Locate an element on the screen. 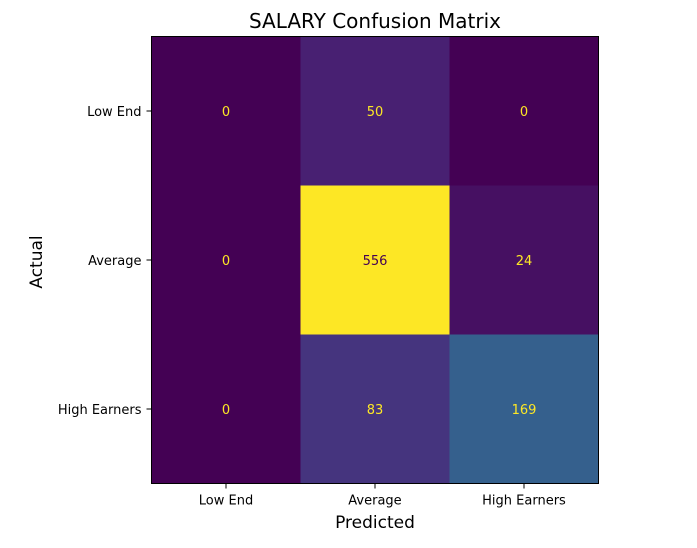  cell-value-label: 556 is located at coordinates (375, 261).